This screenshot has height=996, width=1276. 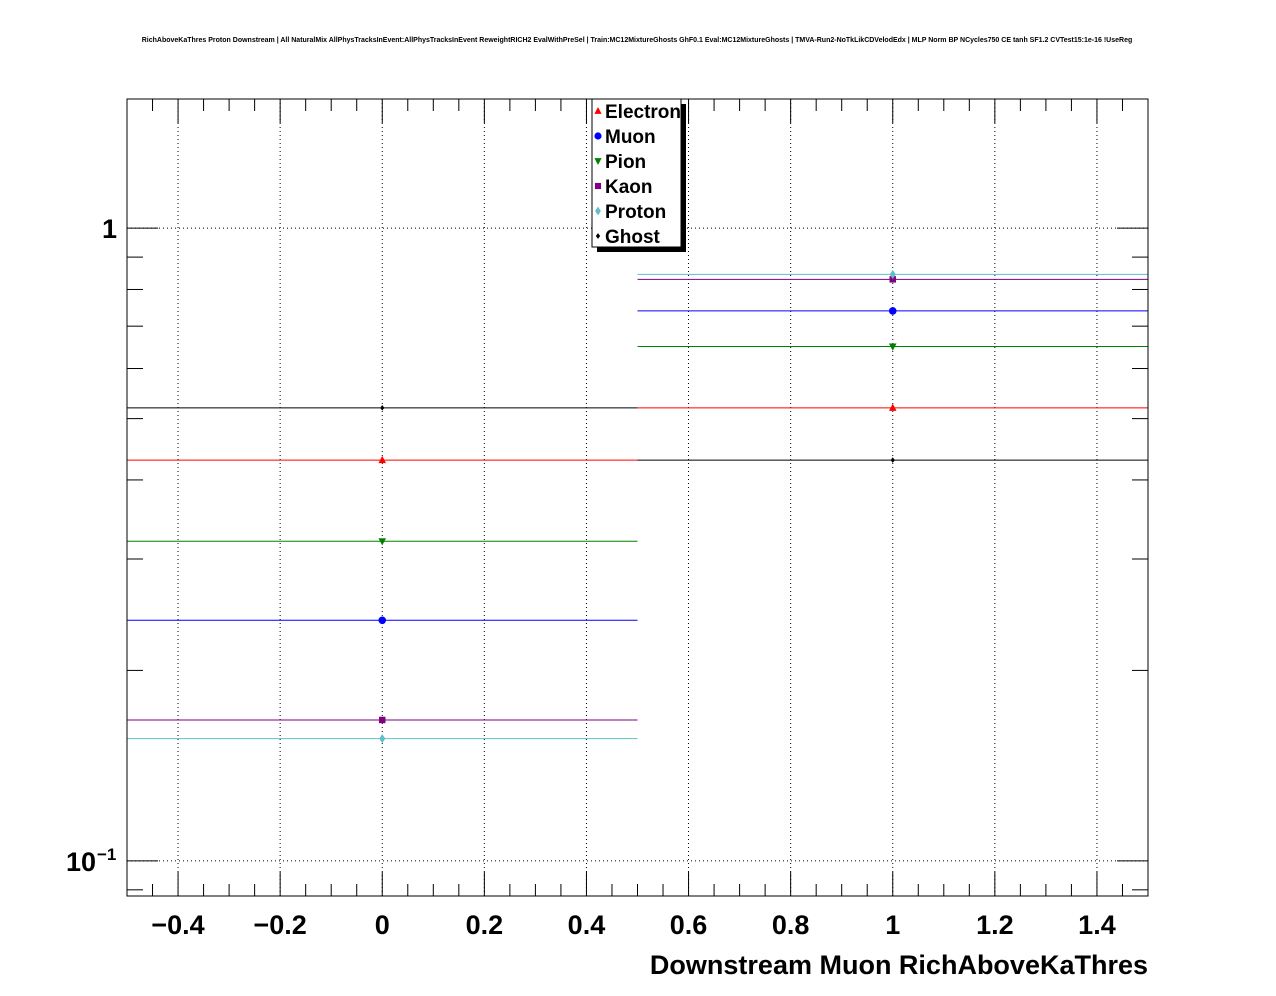 I want to click on x-tick-label: −0.4, so click(x=177, y=925).